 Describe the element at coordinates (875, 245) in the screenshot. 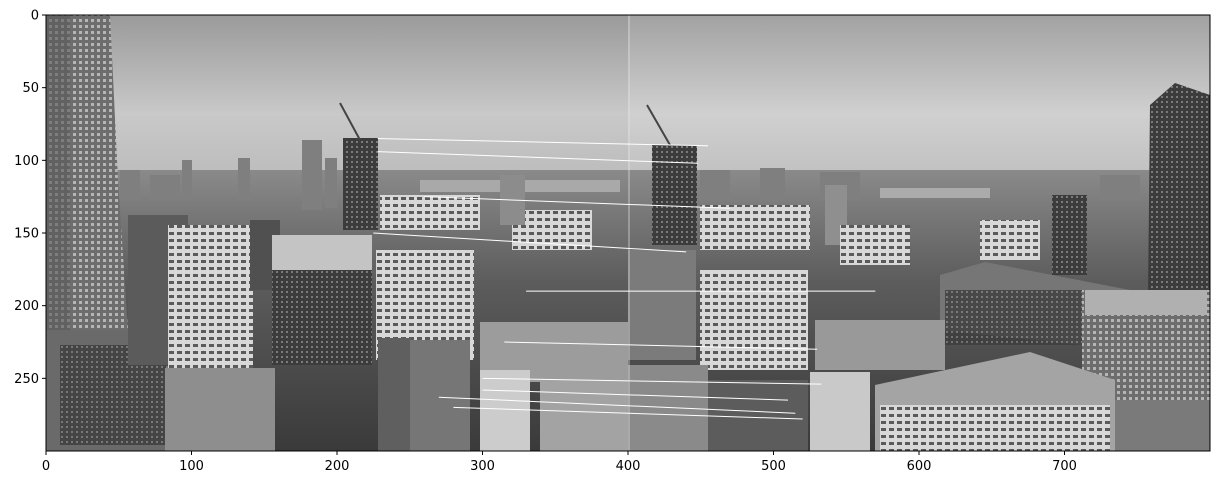

I see `building-r5` at that location.